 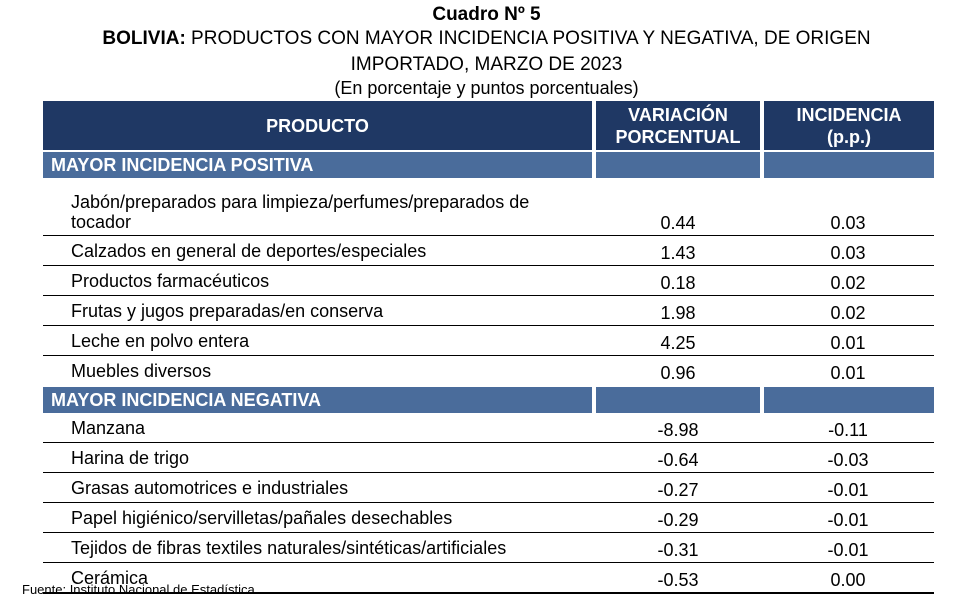 I want to click on product-cell: Harina de trigo, so click(x=318, y=457).